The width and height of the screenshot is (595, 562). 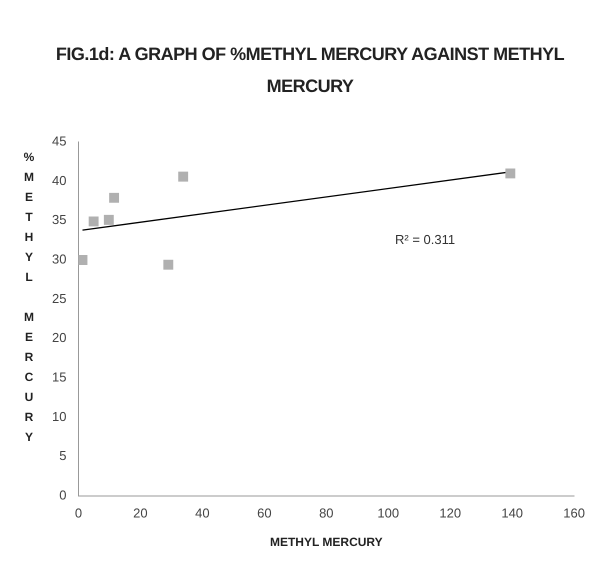 I want to click on y-tick-label: 45, so click(x=59, y=141).